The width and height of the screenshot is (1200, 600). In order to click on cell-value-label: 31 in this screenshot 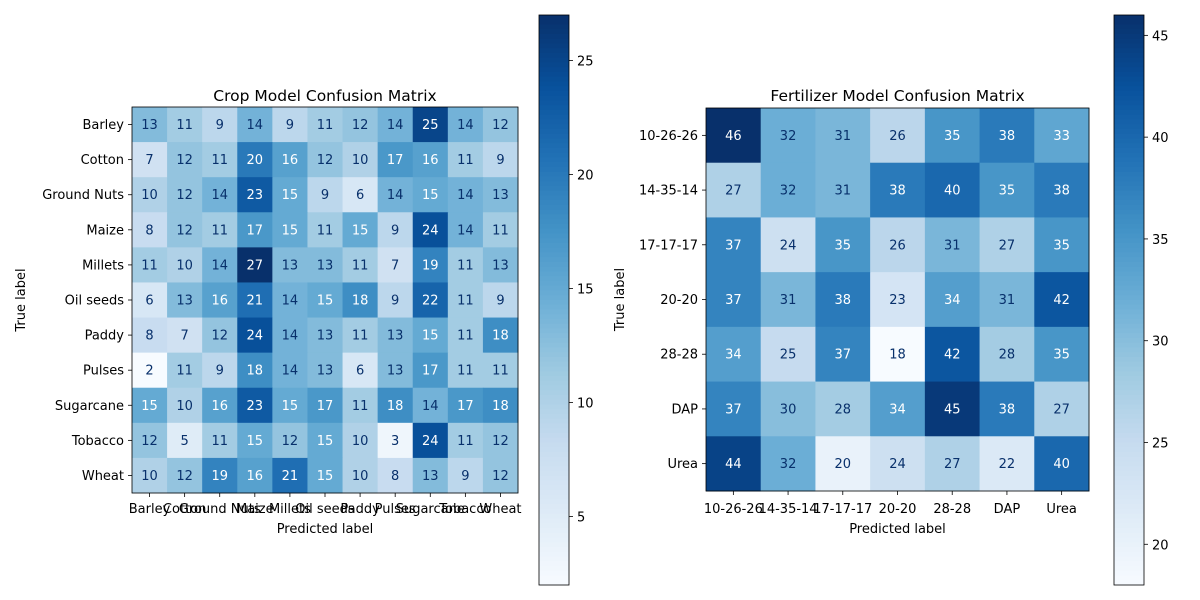, I will do `click(788, 300)`.